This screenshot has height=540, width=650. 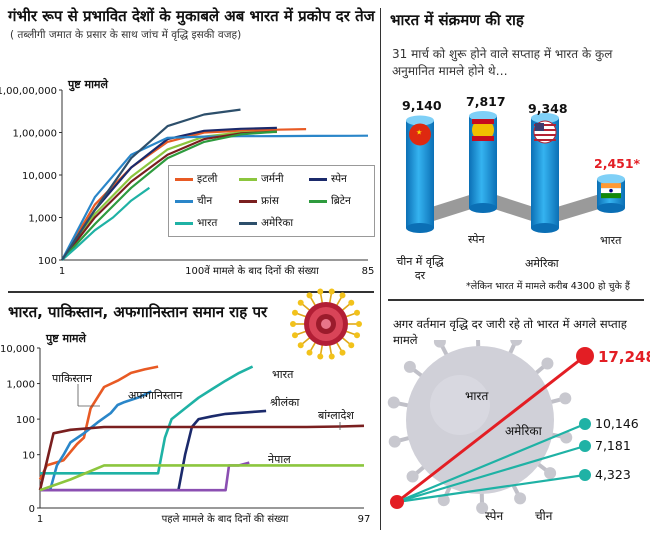 What do you see at coordinates (72, 378) in the screenshot?
I see `chart2-series-label-0: पाकिस्तान` at bounding box center [72, 378].